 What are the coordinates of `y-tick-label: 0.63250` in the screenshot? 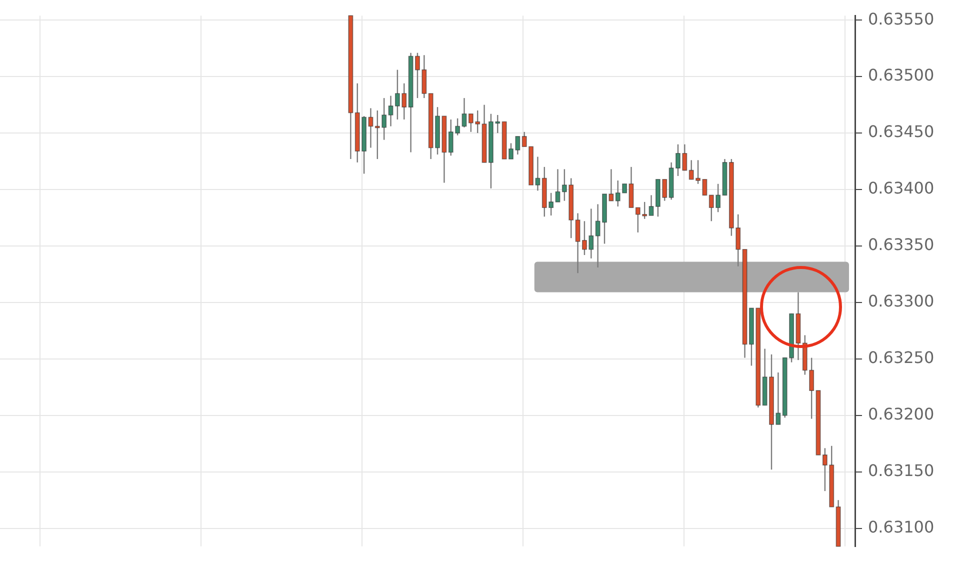 It's located at (901, 358).